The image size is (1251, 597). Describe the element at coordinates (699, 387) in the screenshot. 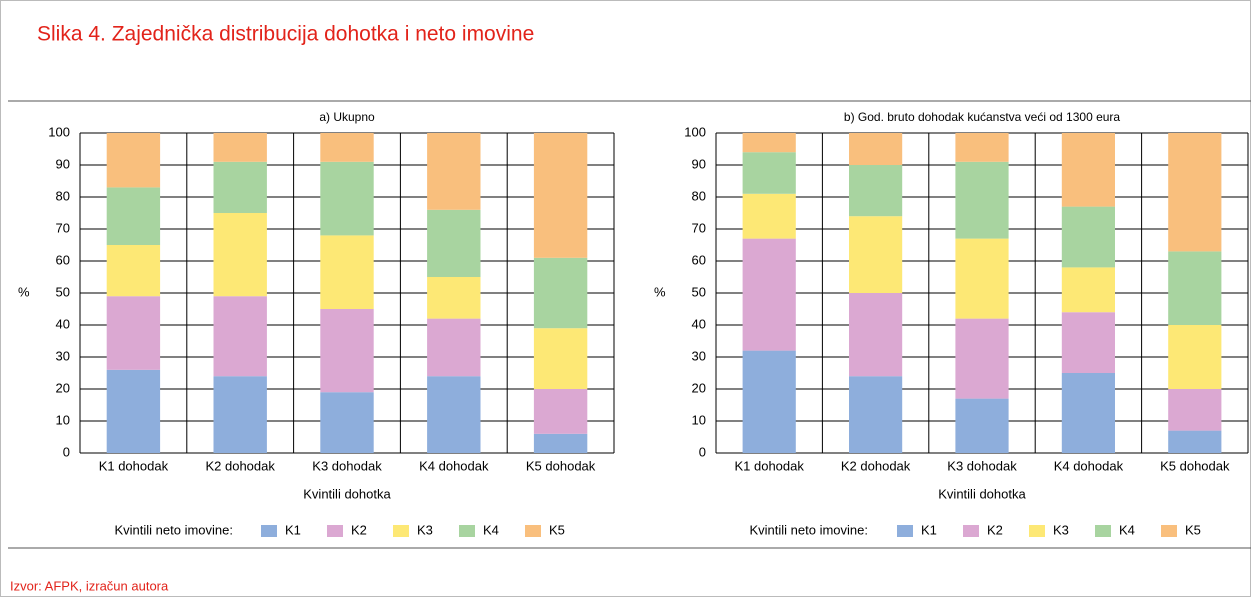

I see `y-tick-label: 20` at that location.